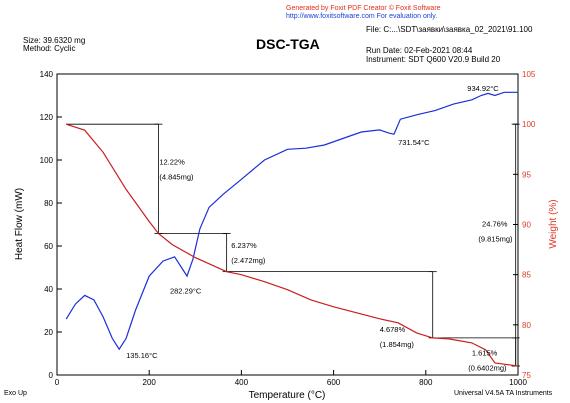 The width and height of the screenshot is (570, 403). Describe the element at coordinates (48, 203) in the screenshot. I see `y-tick-label: 80` at that location.